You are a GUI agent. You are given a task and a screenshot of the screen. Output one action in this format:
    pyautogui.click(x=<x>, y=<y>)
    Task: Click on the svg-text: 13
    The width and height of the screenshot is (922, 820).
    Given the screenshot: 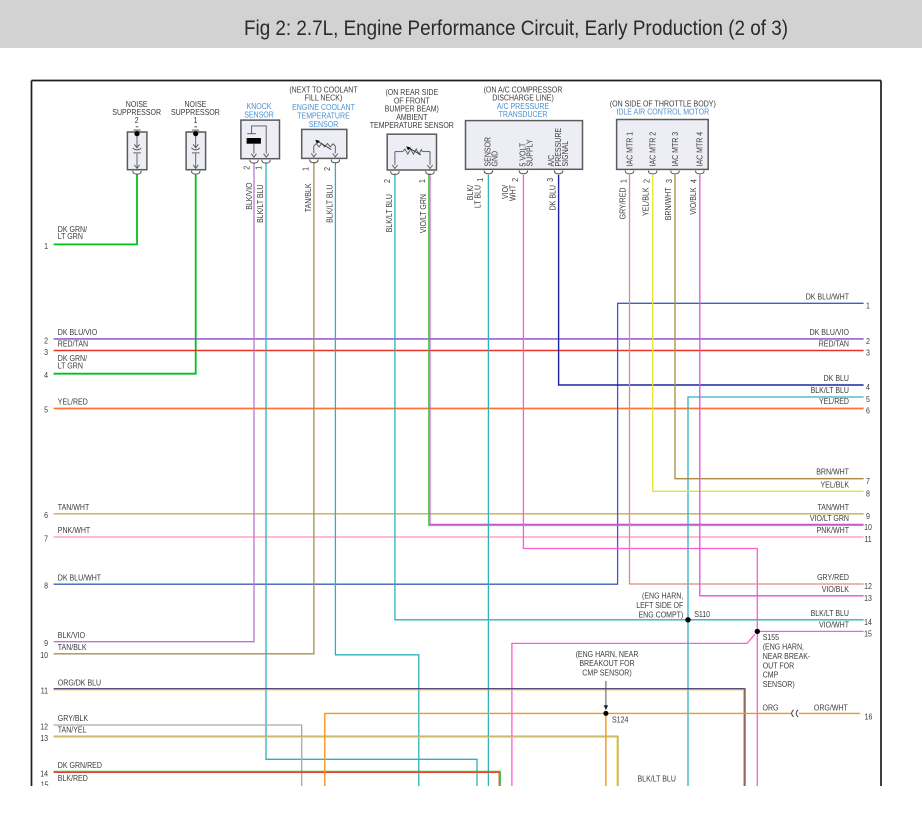 What is the action you would take?
    pyautogui.click(x=44, y=738)
    